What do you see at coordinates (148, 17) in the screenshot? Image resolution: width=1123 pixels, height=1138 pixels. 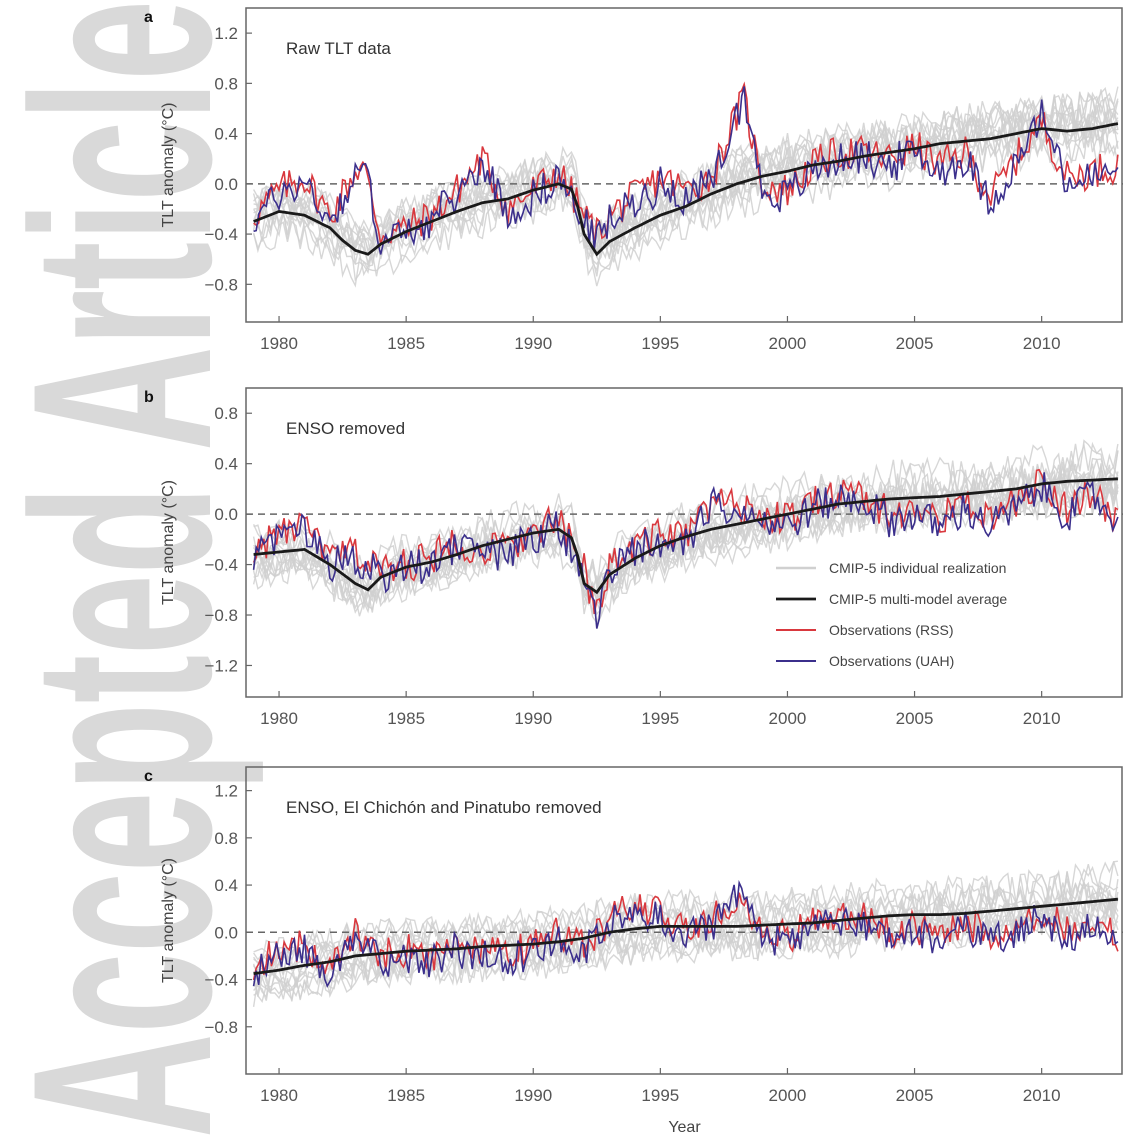 I see `panel-letter: a` at bounding box center [148, 17].